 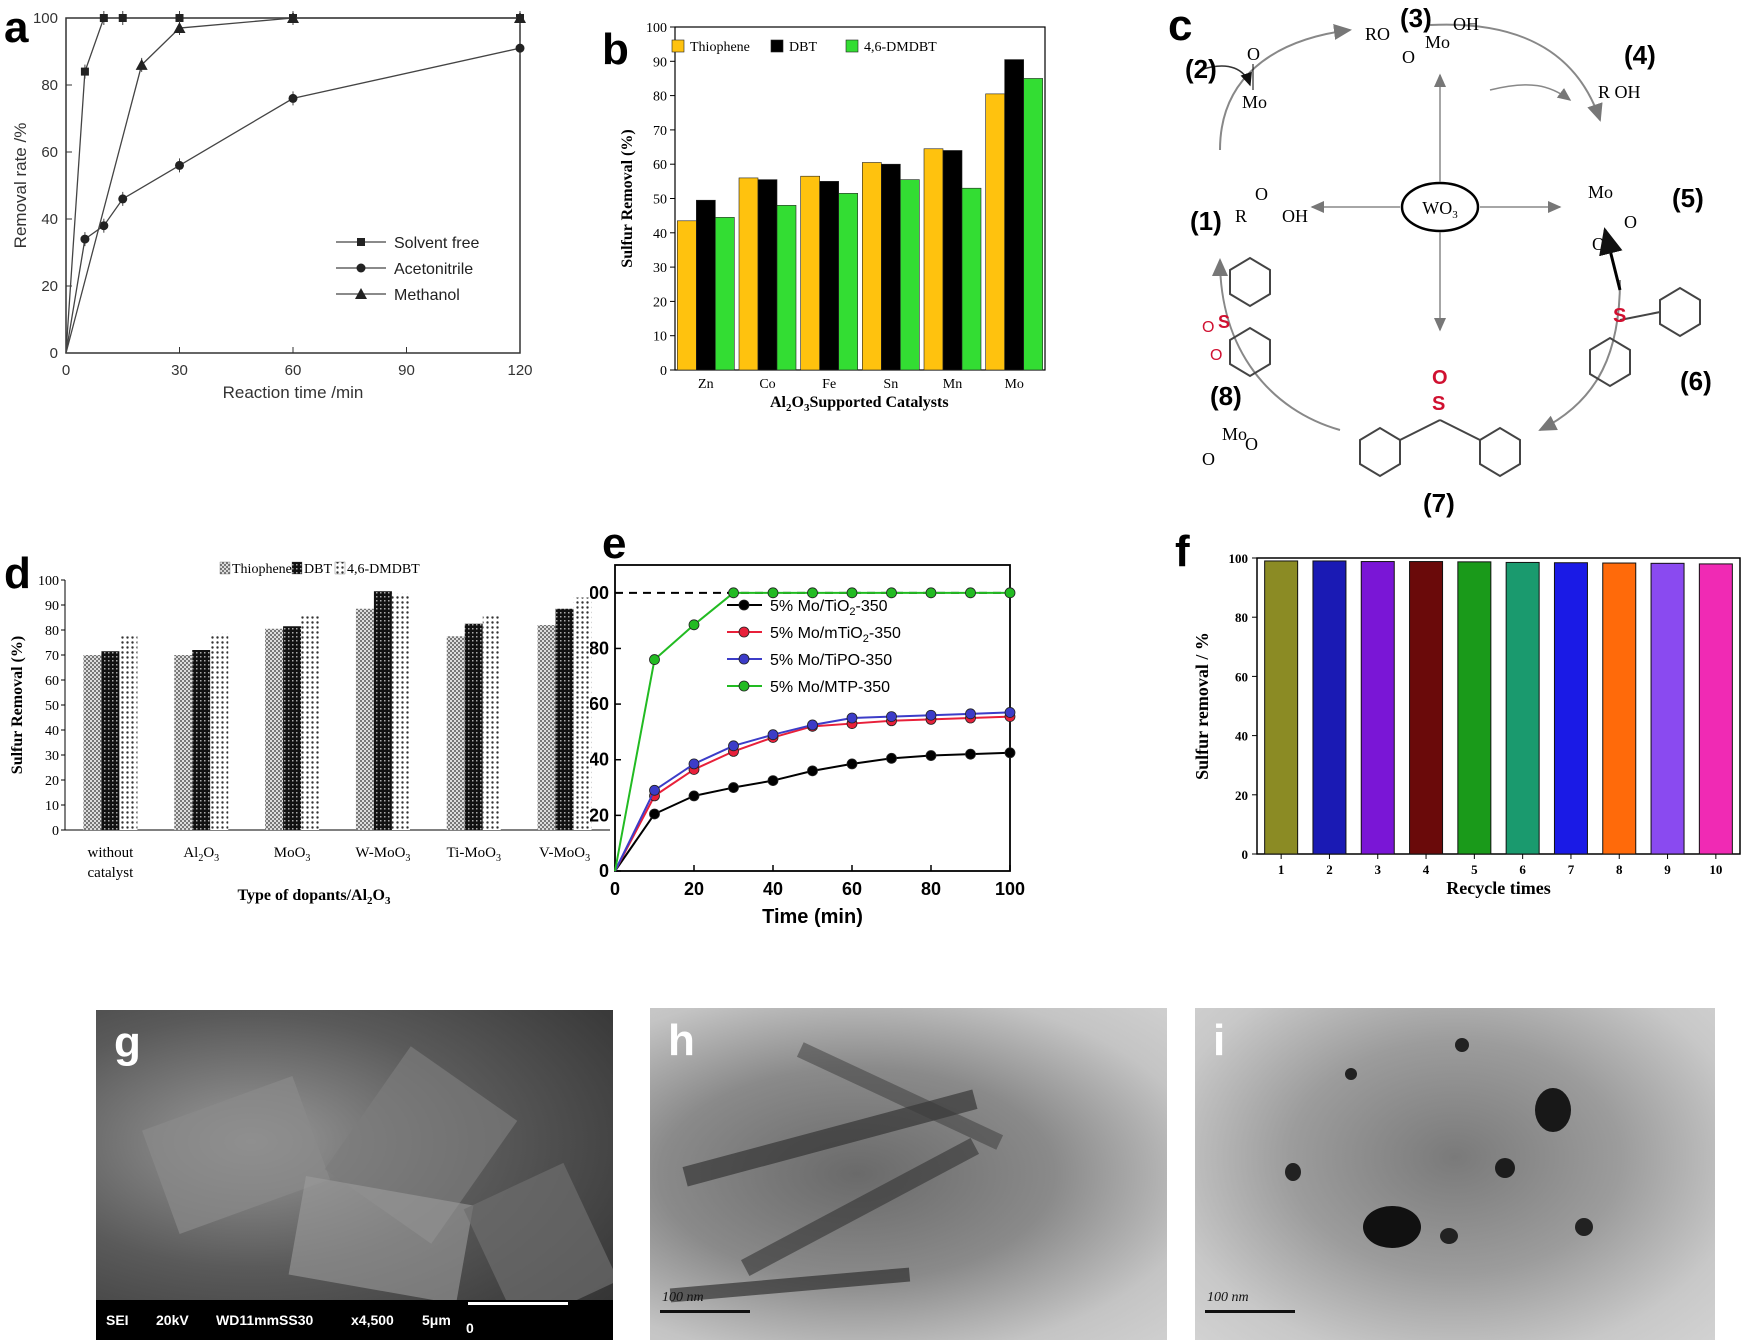 What do you see at coordinates (436, 243) in the screenshot?
I see `legend-label: Solvent free` at bounding box center [436, 243].